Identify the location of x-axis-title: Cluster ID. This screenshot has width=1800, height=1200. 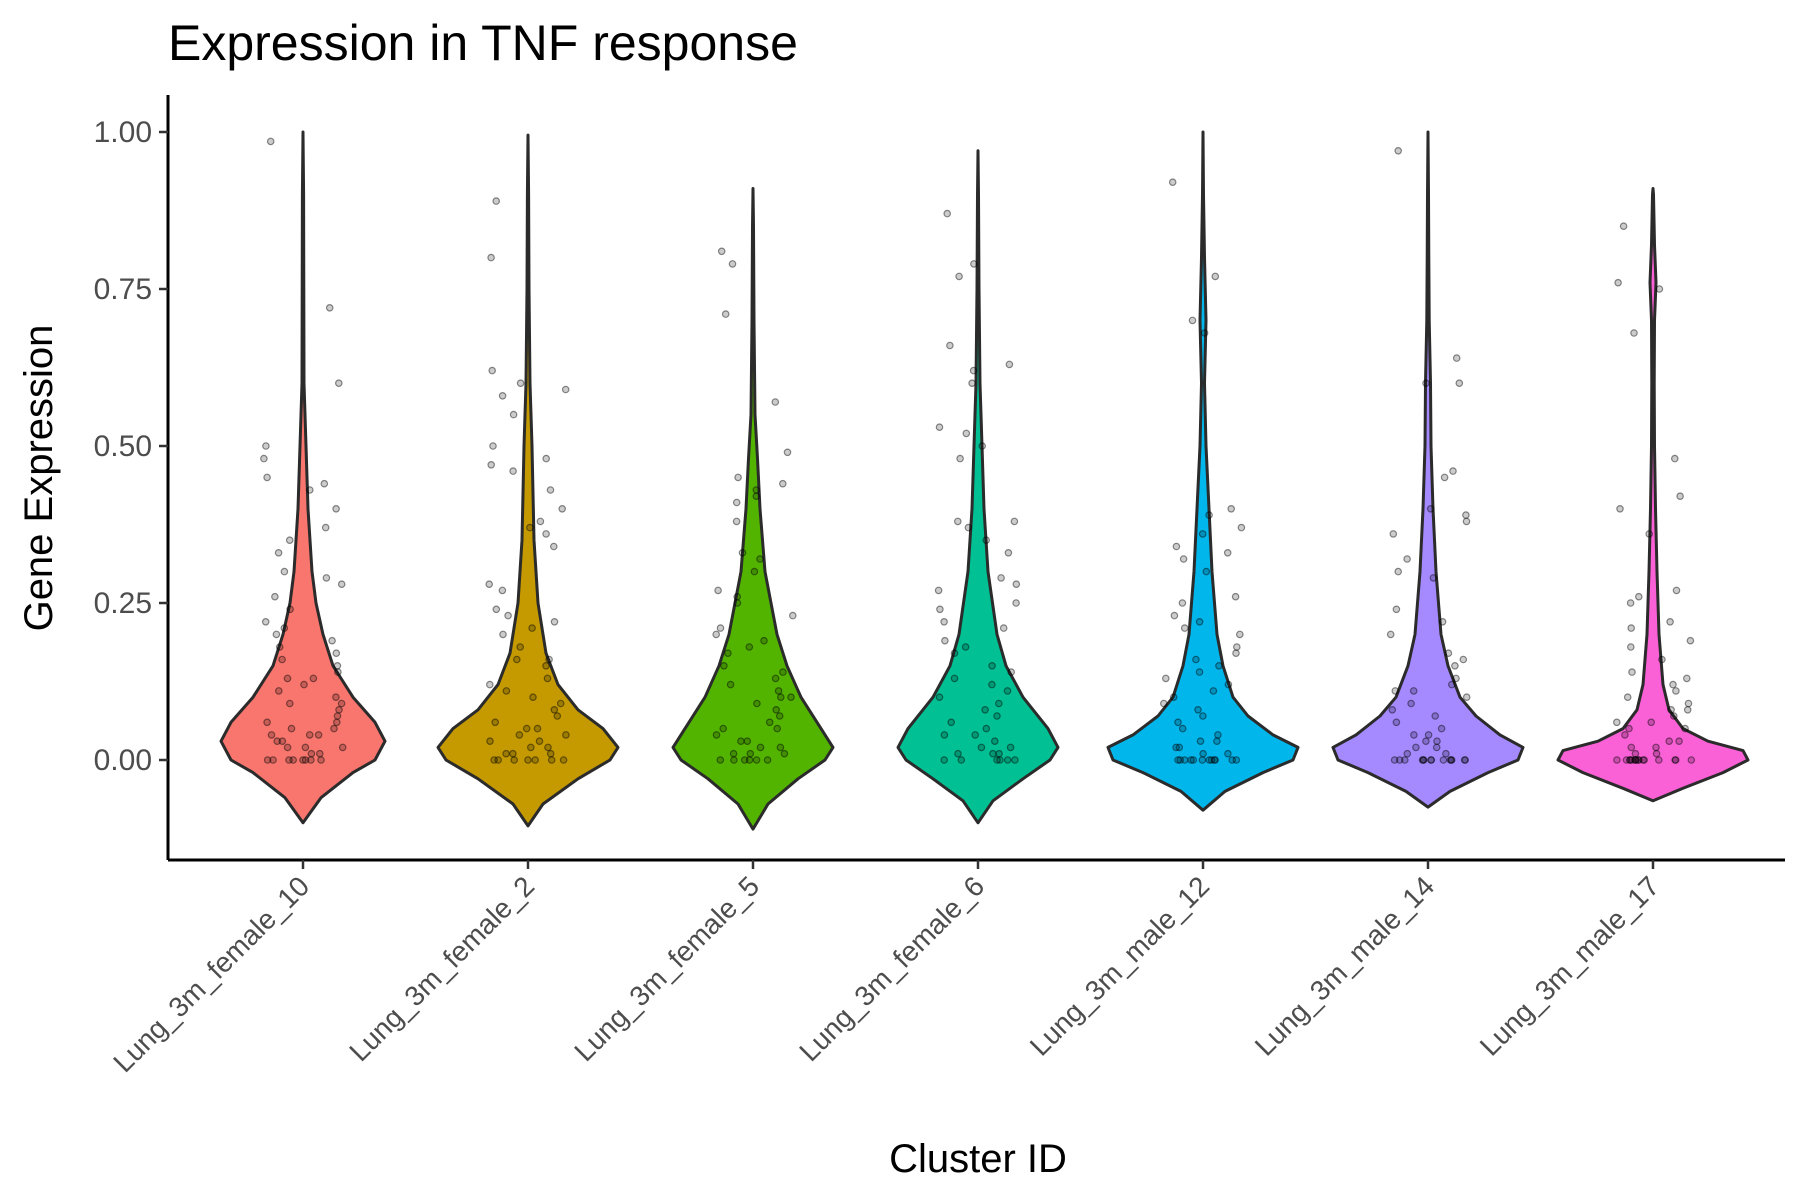
(978, 1159).